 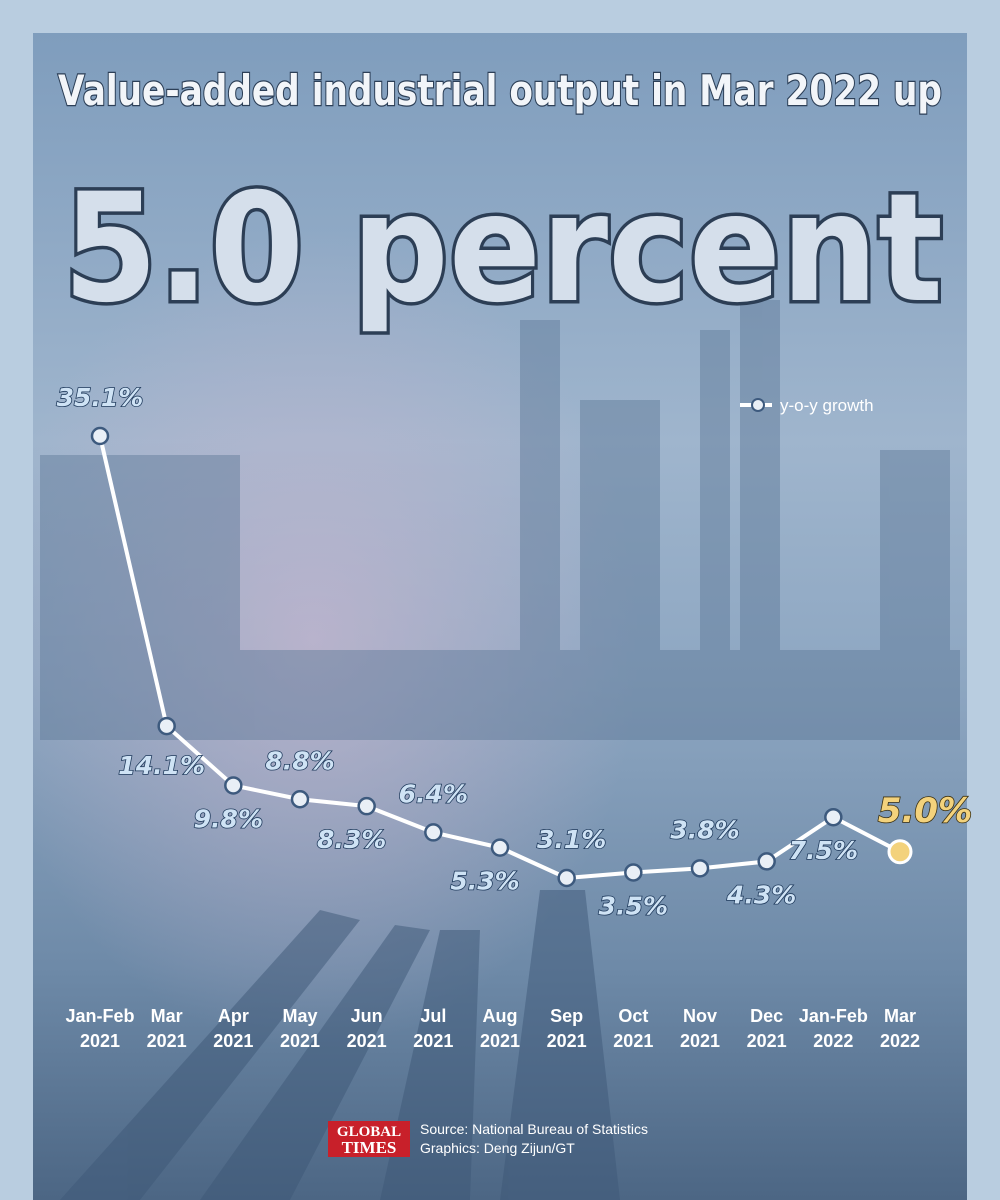 I want to click on headline: 5.0 percent, so click(x=503, y=249).